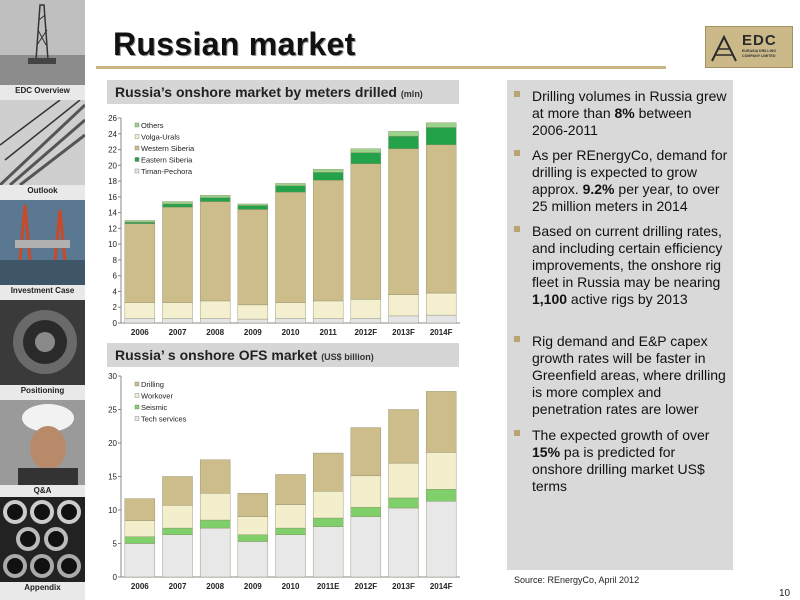  I want to click on sidebar-item-appendix: Appendix, so click(42, 547).